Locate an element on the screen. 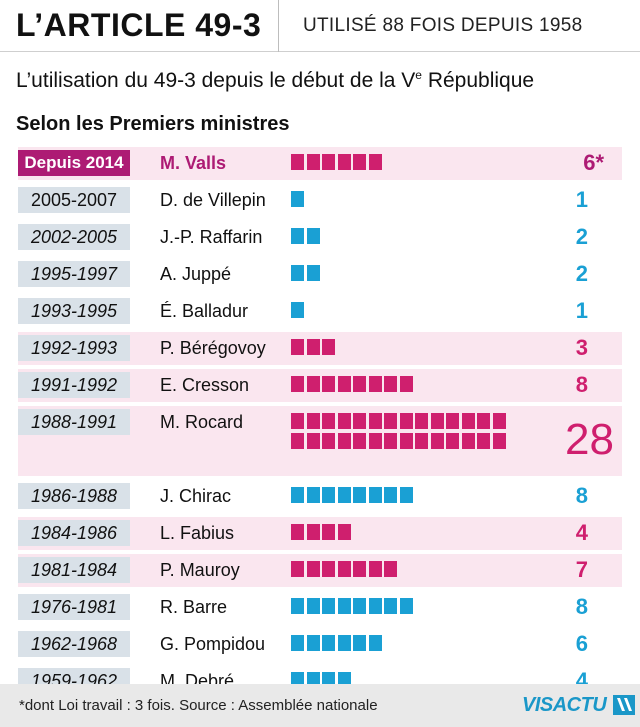 This screenshot has width=640, height=727. brand-logo: VISACTU is located at coordinates (578, 706).